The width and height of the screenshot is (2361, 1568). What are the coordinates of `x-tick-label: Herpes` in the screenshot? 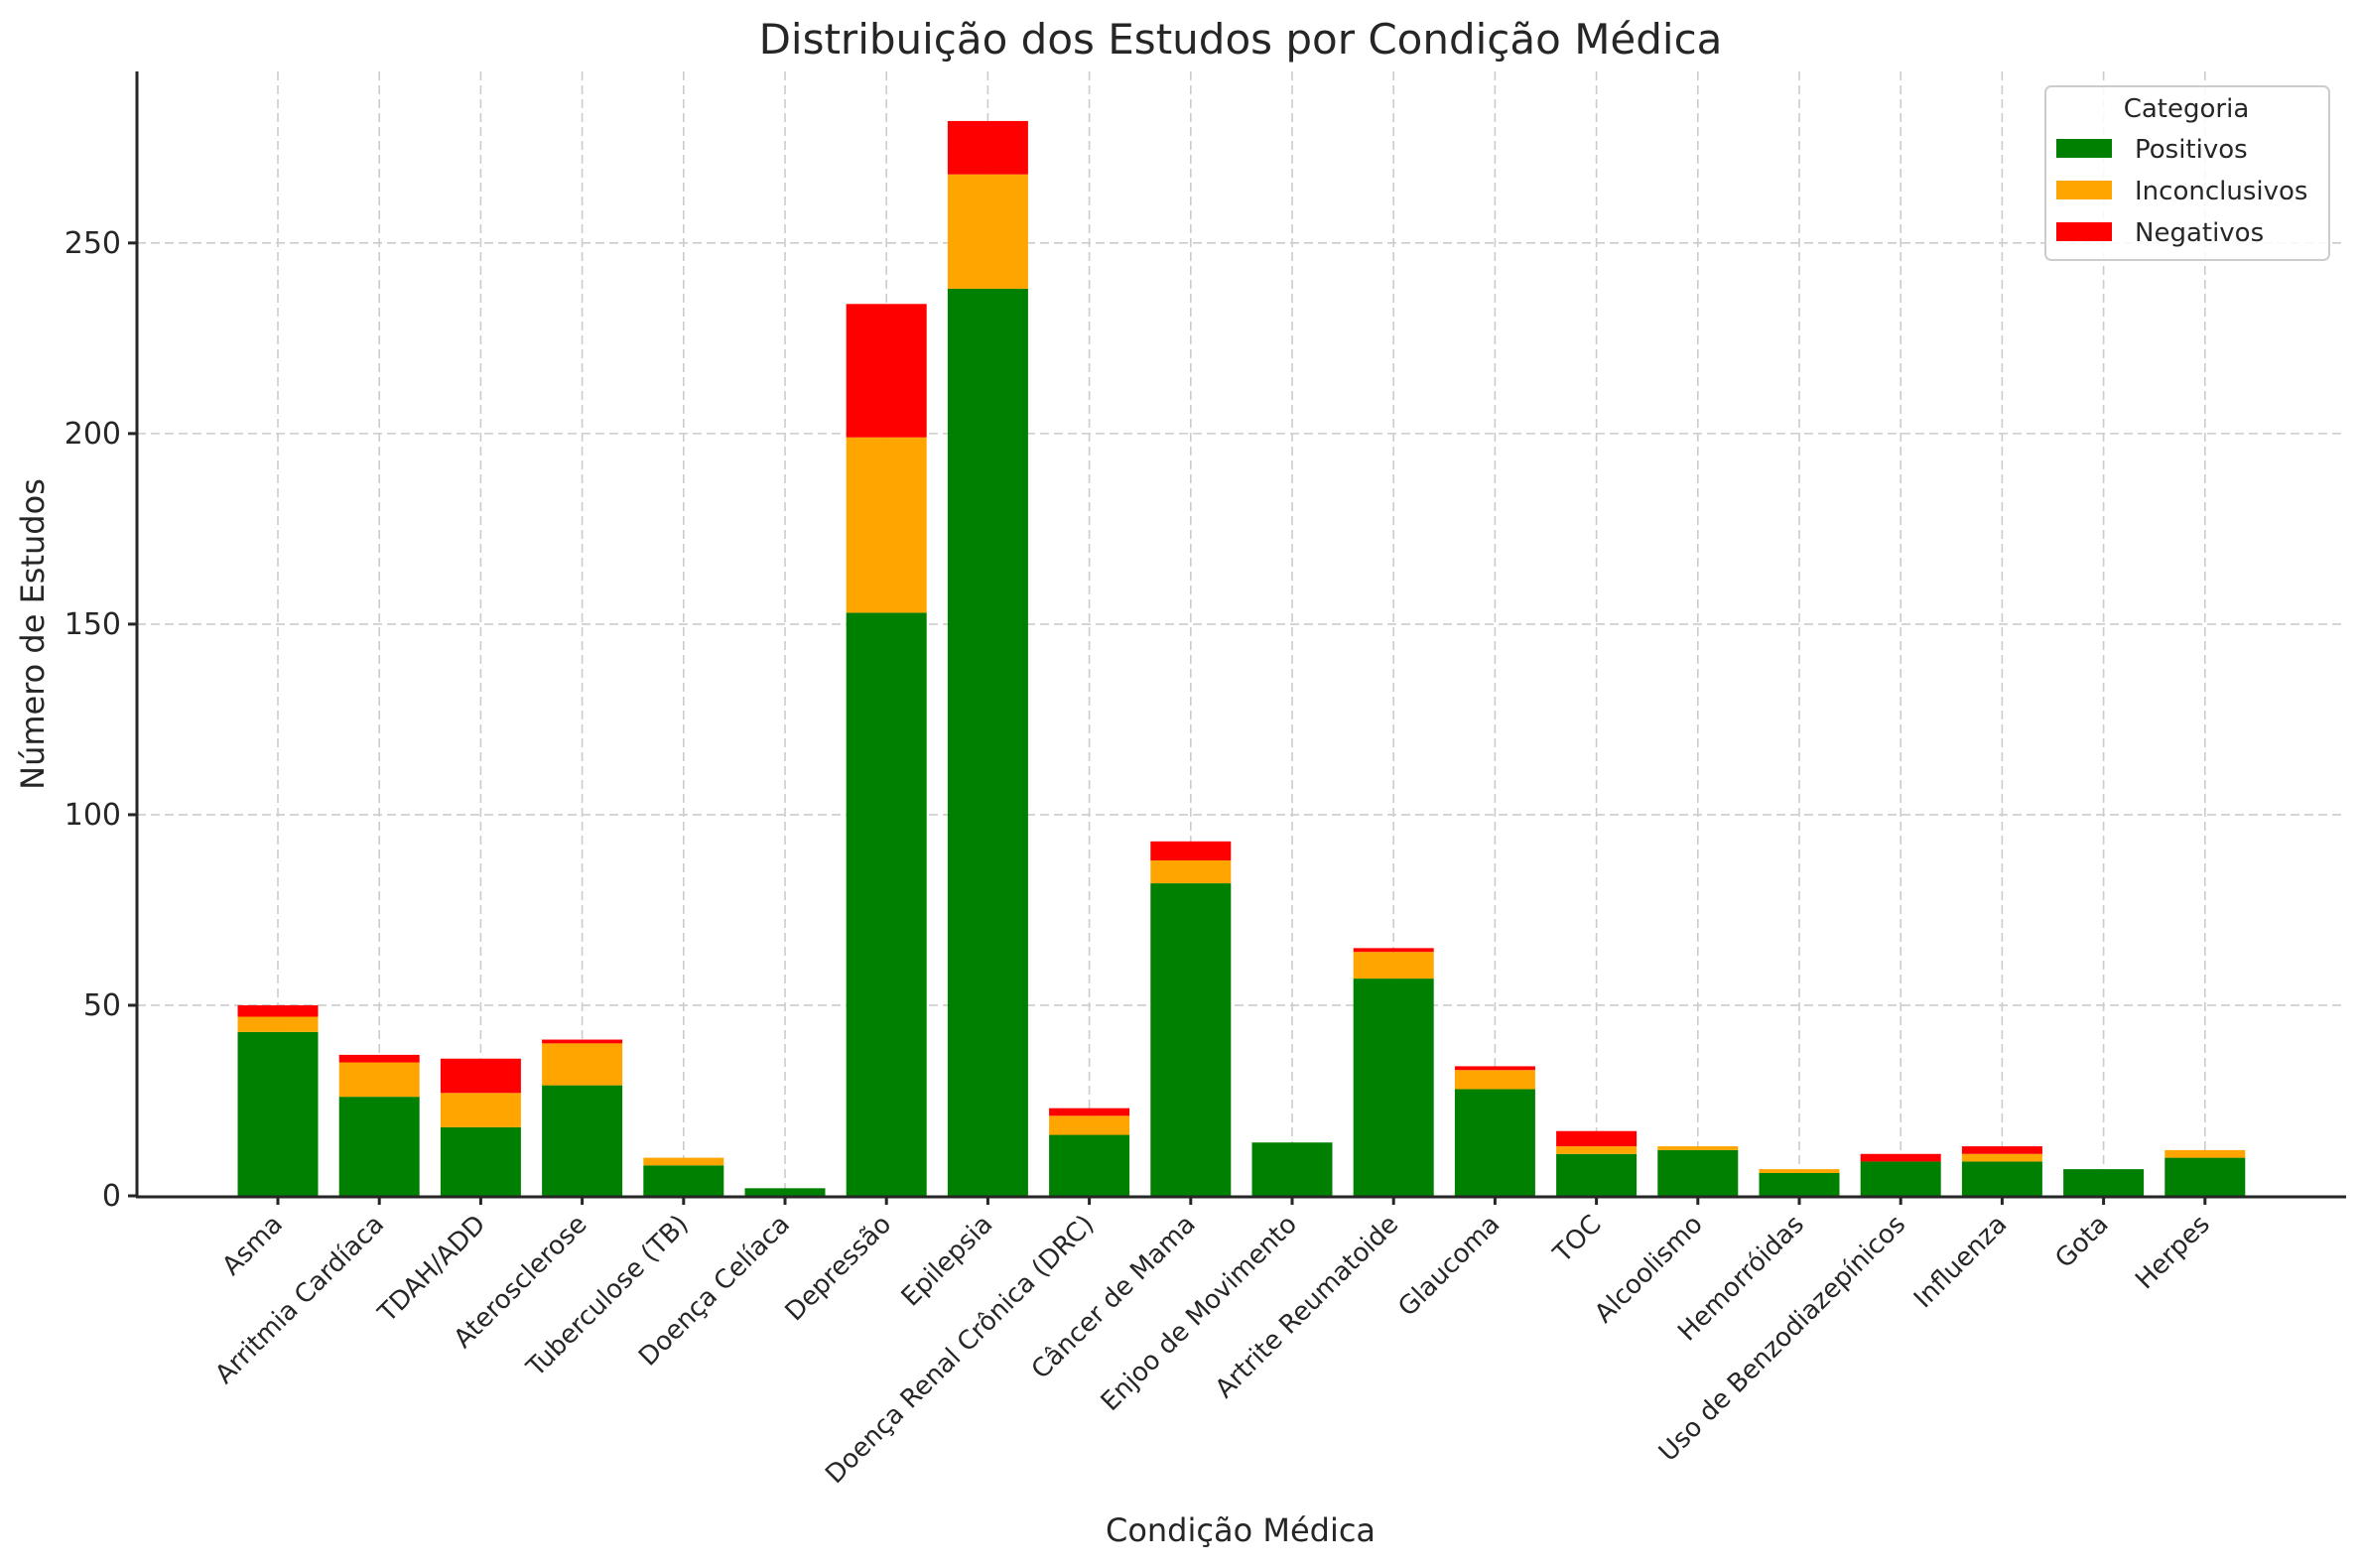 It's located at (2172, 1252).